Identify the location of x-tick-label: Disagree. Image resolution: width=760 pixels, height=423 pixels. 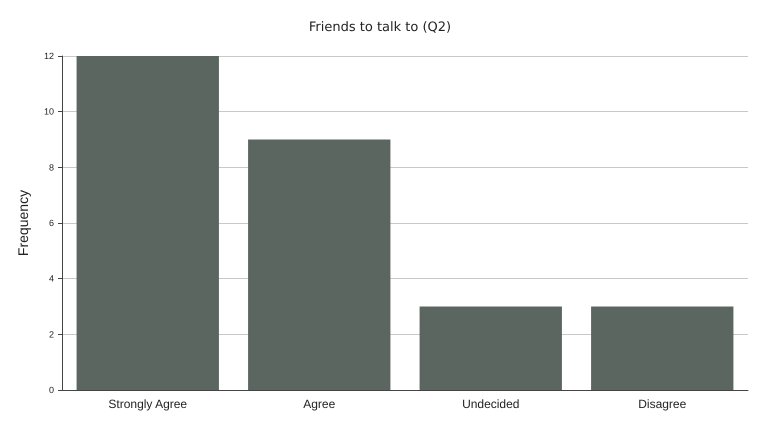
(662, 404).